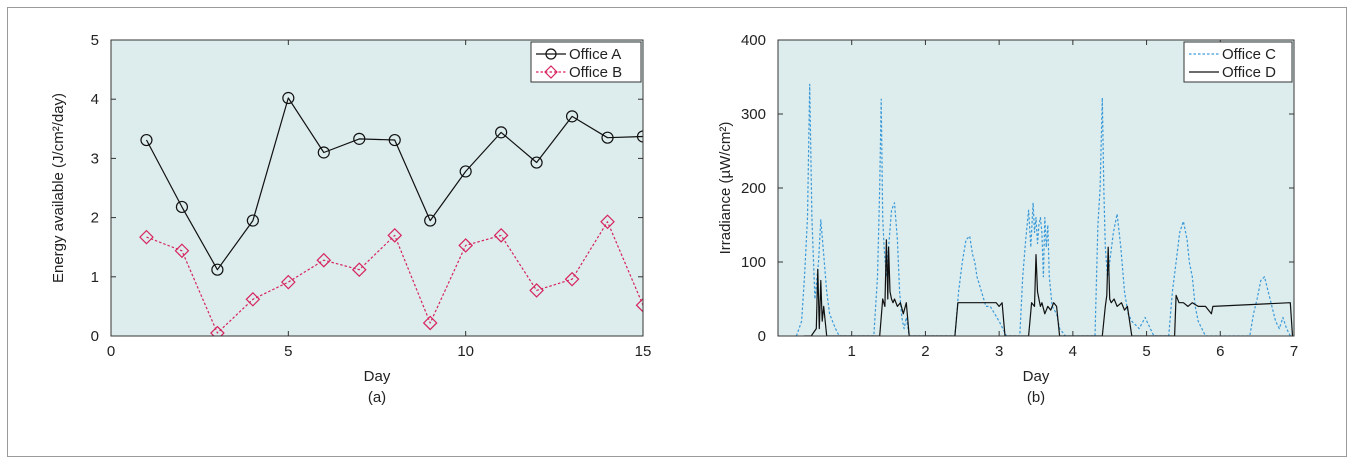 The image size is (1356, 466). What do you see at coordinates (643, 351) in the screenshot?
I see `x-tick-label: 15` at bounding box center [643, 351].